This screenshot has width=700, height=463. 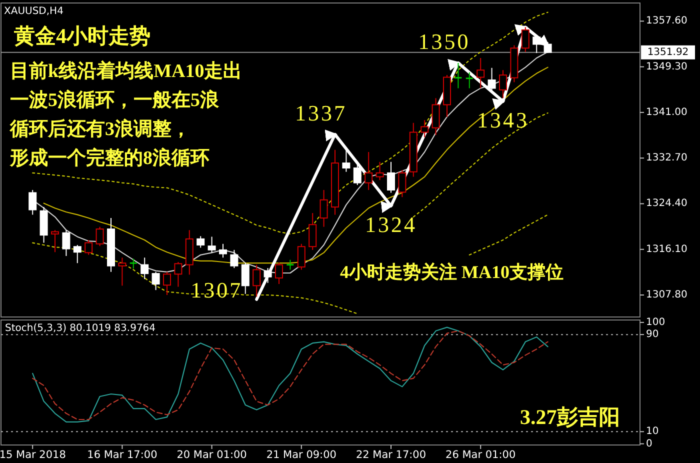 What do you see at coordinates (109, 158) in the screenshot?
I see `annotation: 形成一个完整的8浪循环` at bounding box center [109, 158].